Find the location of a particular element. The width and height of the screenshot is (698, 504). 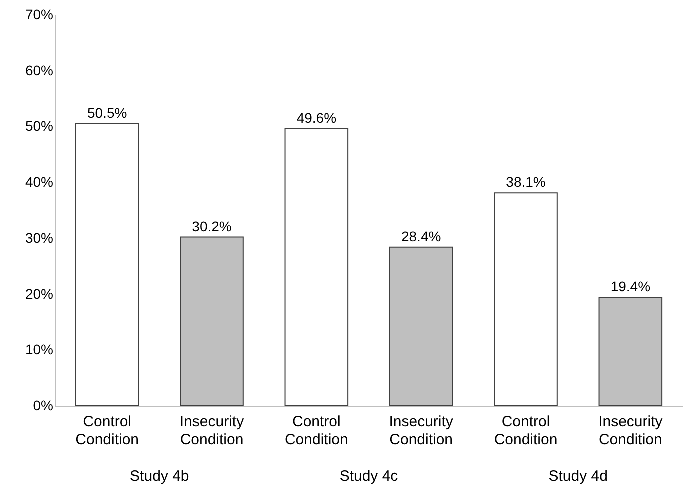

y-tick-label: 0% is located at coordinates (43, 406).